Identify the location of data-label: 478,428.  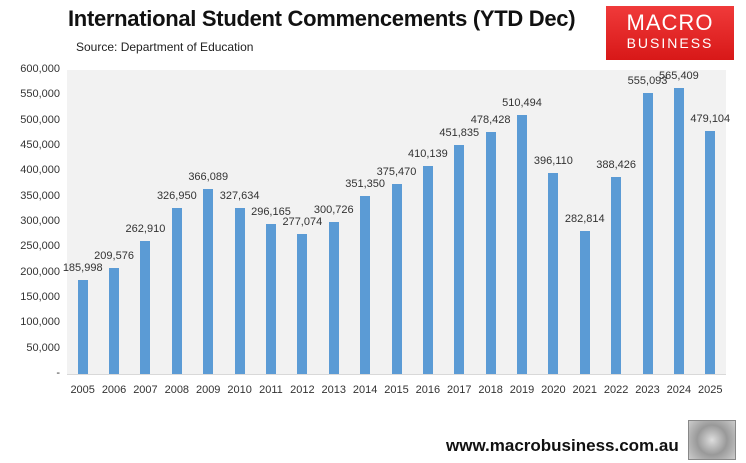
(490, 119).